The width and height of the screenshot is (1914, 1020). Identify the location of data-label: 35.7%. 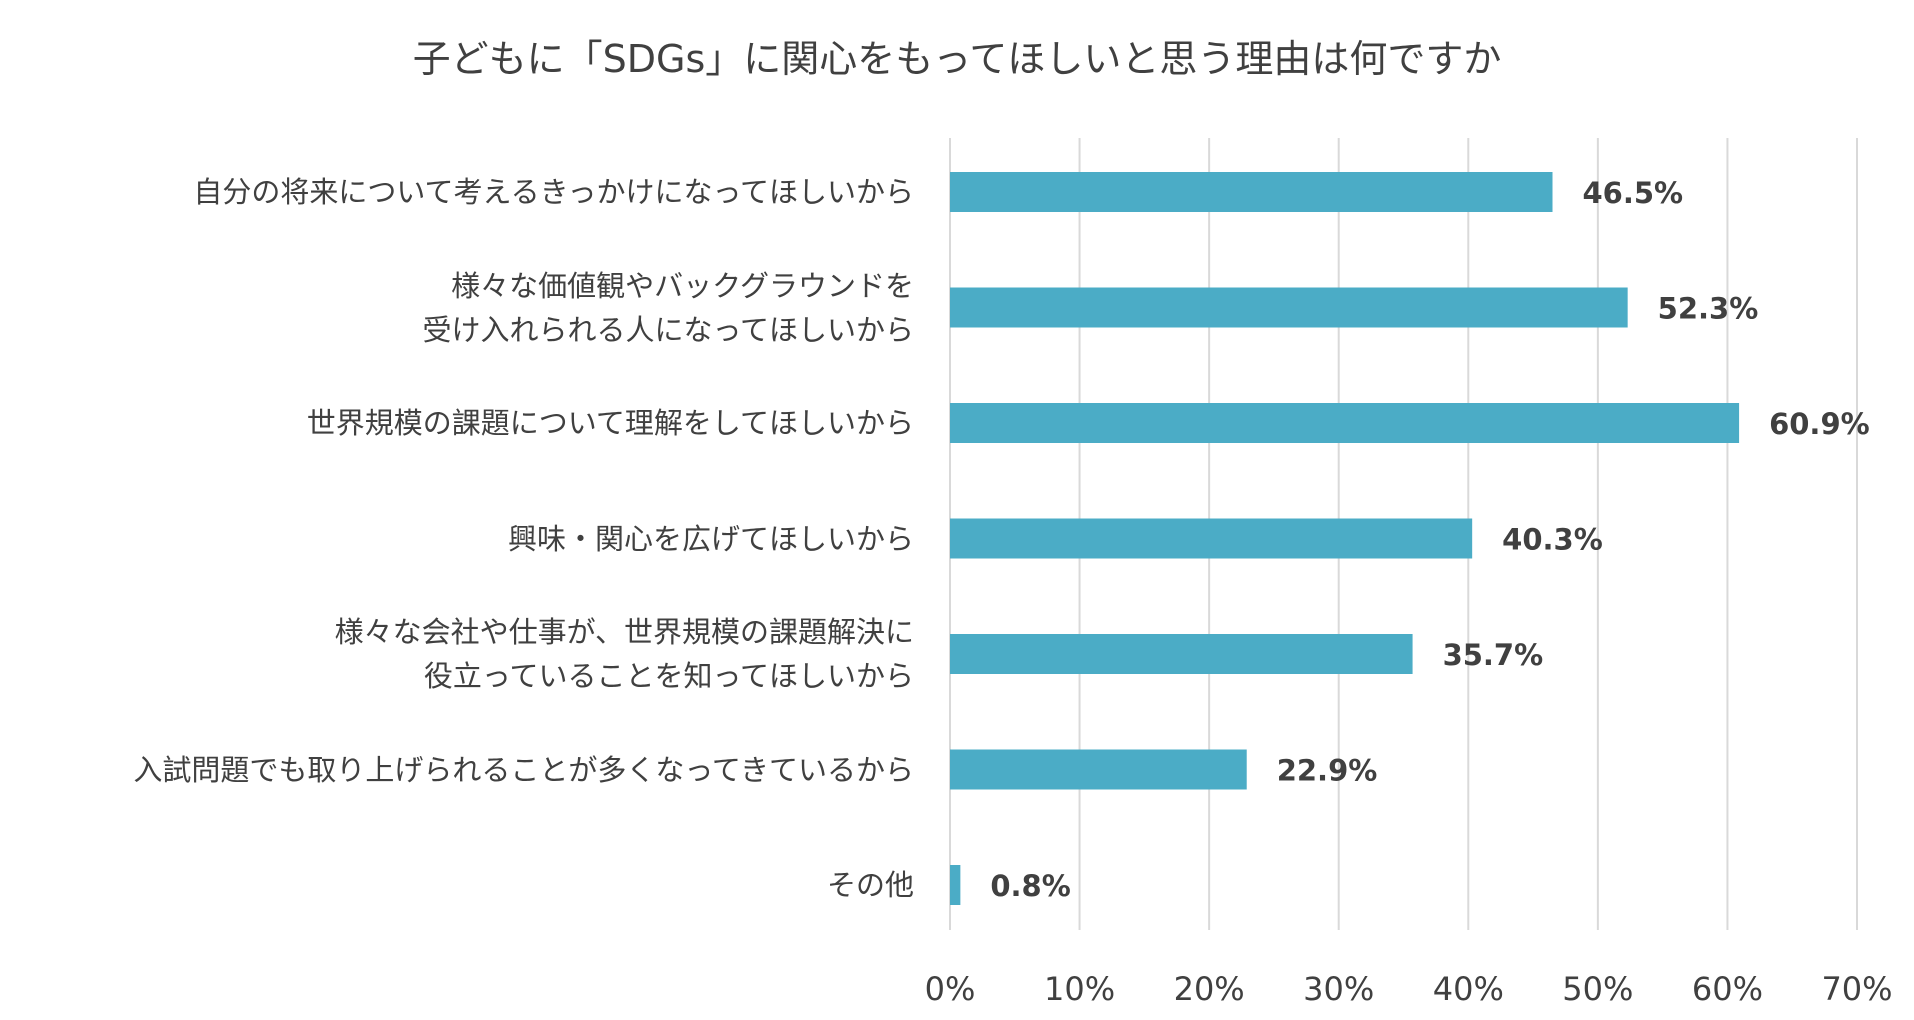
(1493, 655).